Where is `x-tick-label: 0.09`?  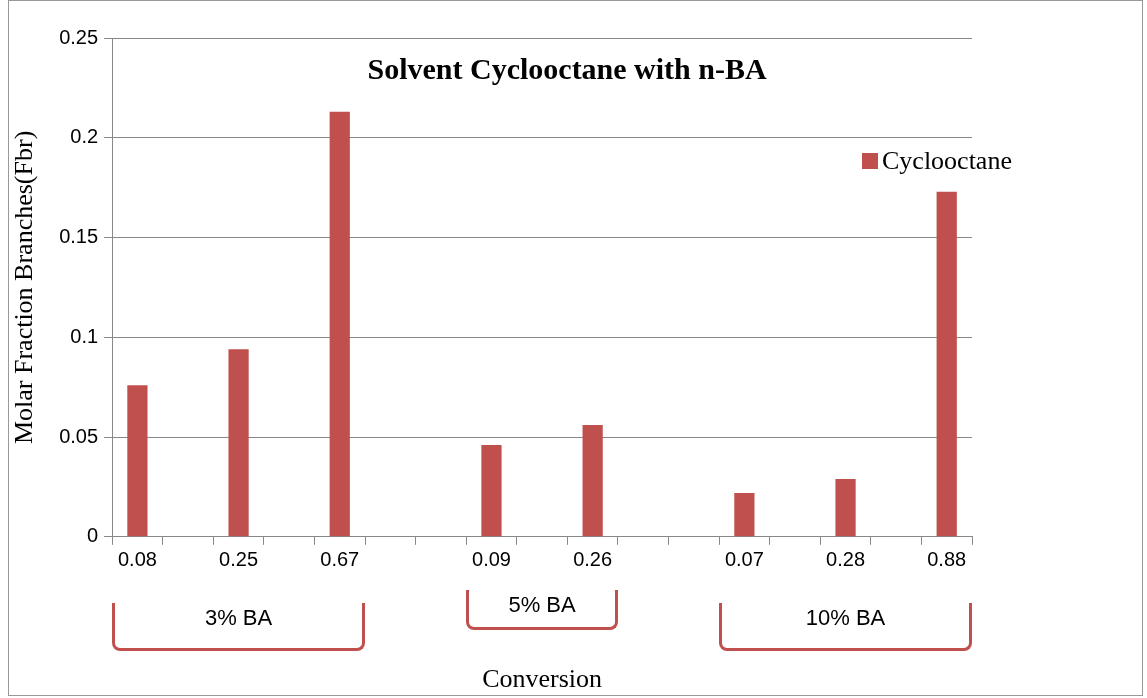
x-tick-label: 0.09 is located at coordinates (491, 559).